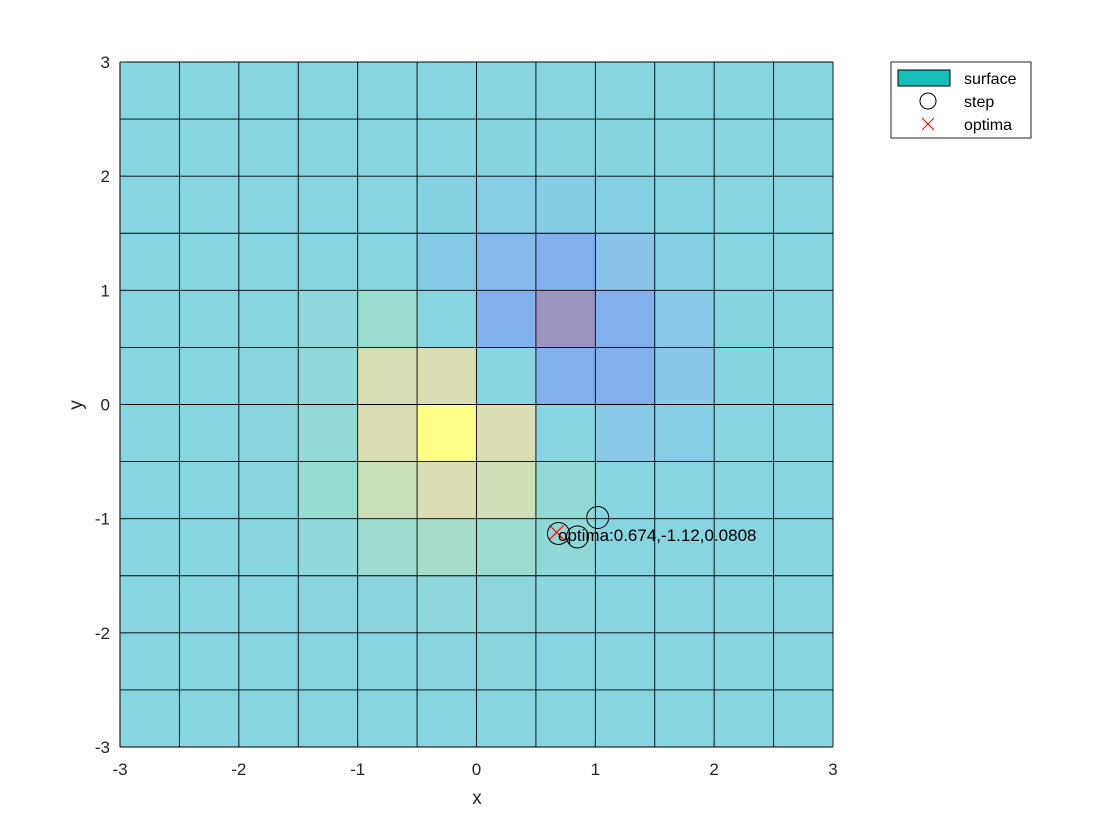 The image size is (1120, 840). I want to click on optima-marker, so click(557, 532).